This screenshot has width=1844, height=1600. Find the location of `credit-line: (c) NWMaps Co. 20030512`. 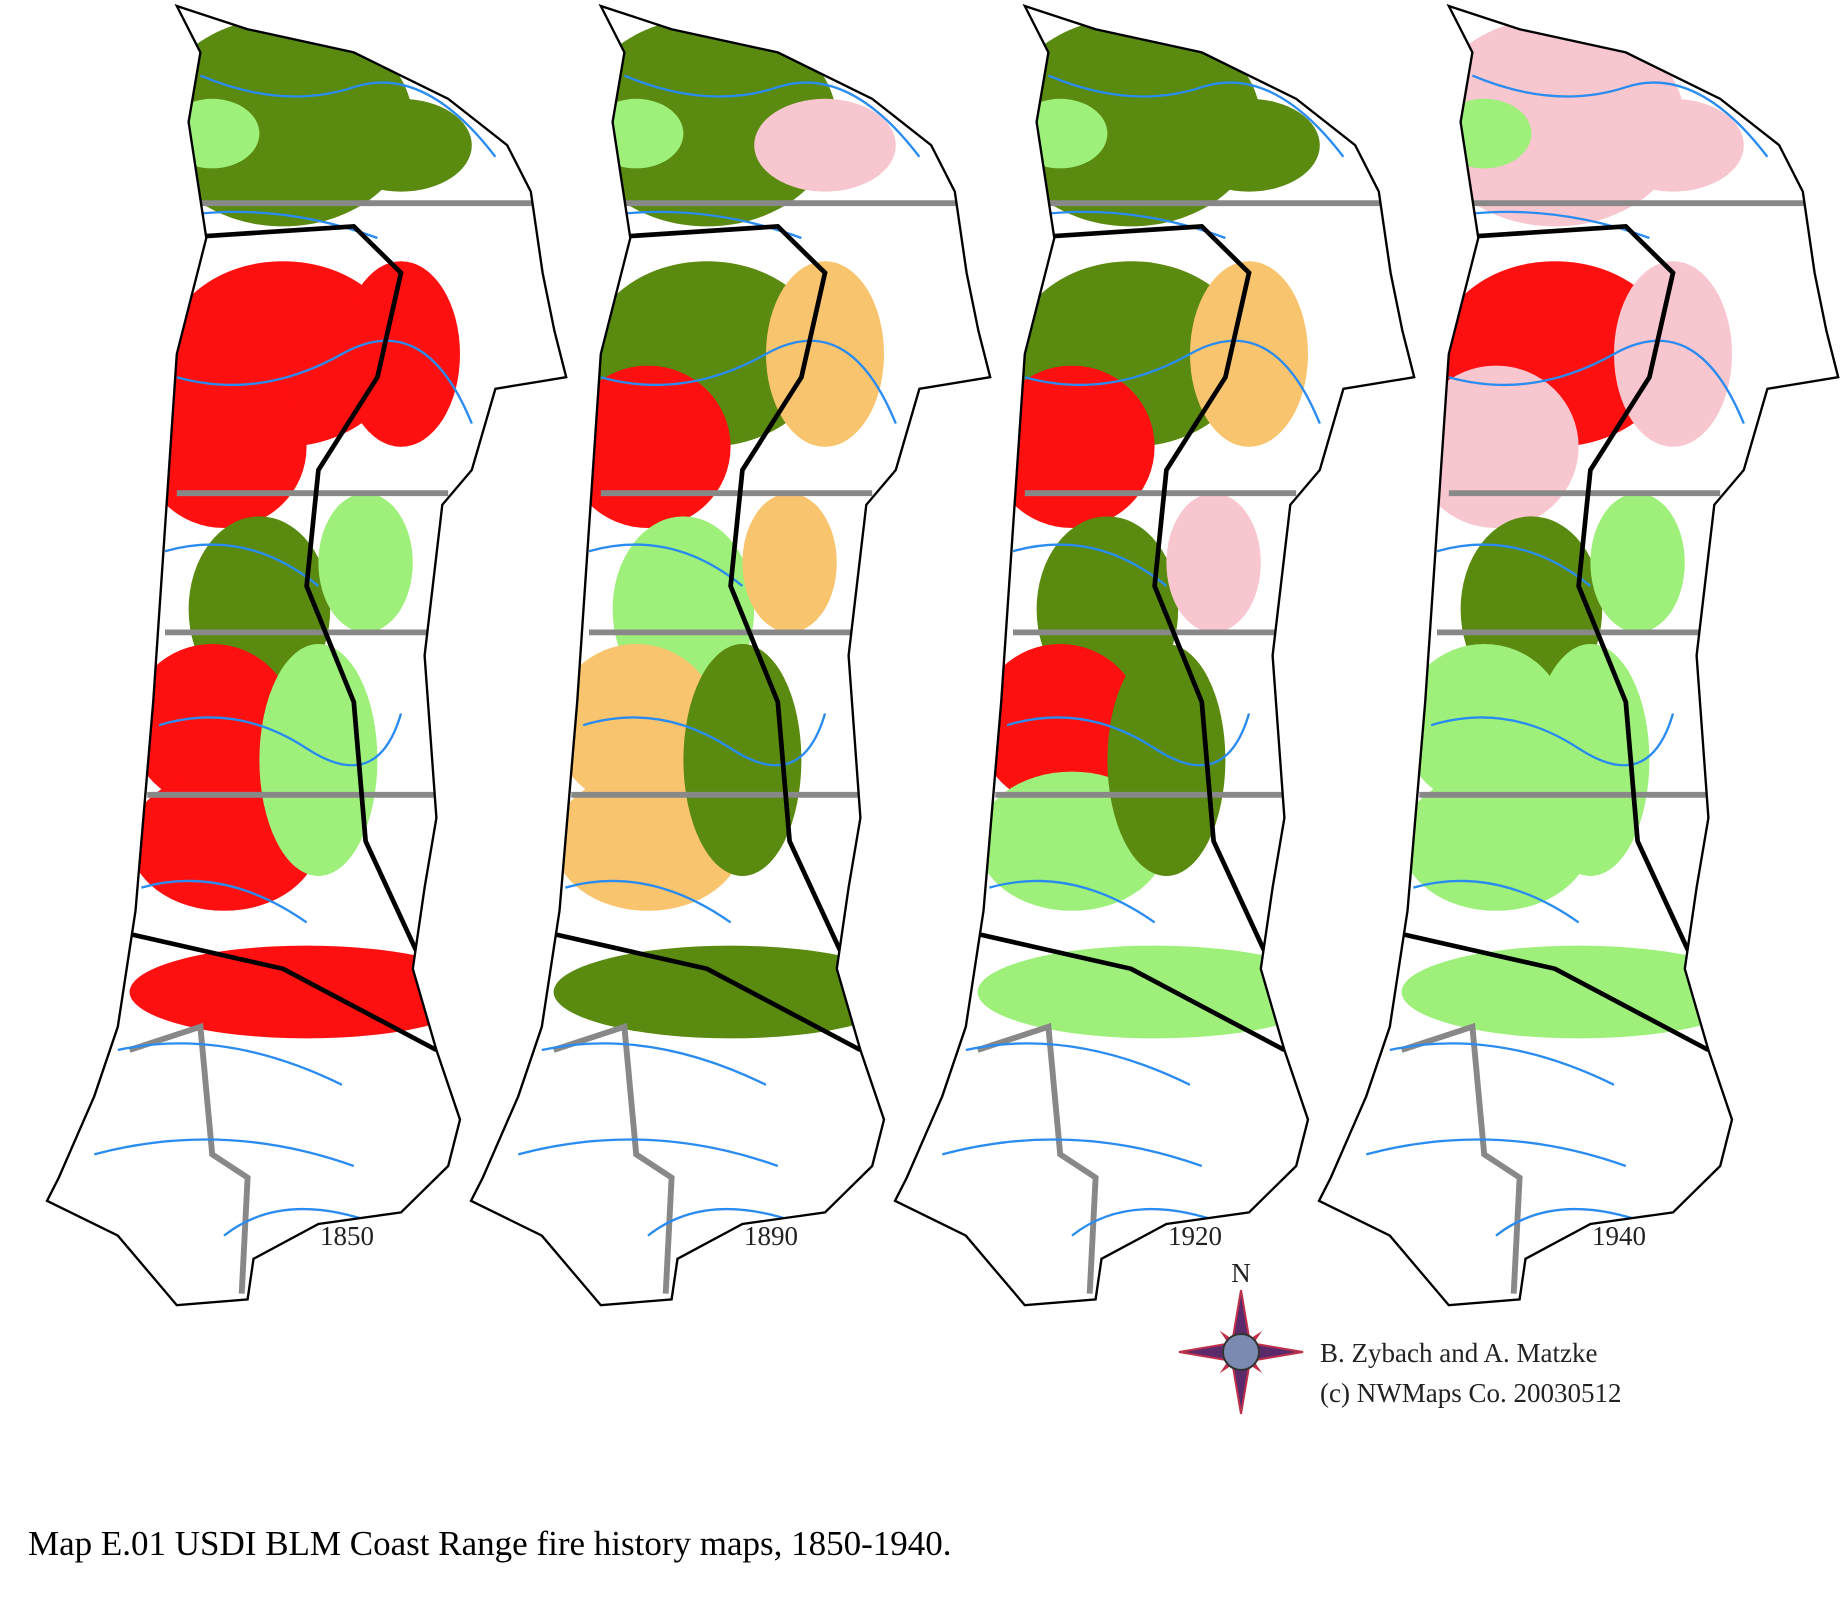

credit-line: (c) NWMaps Co. 20030512 is located at coordinates (1470, 1393).